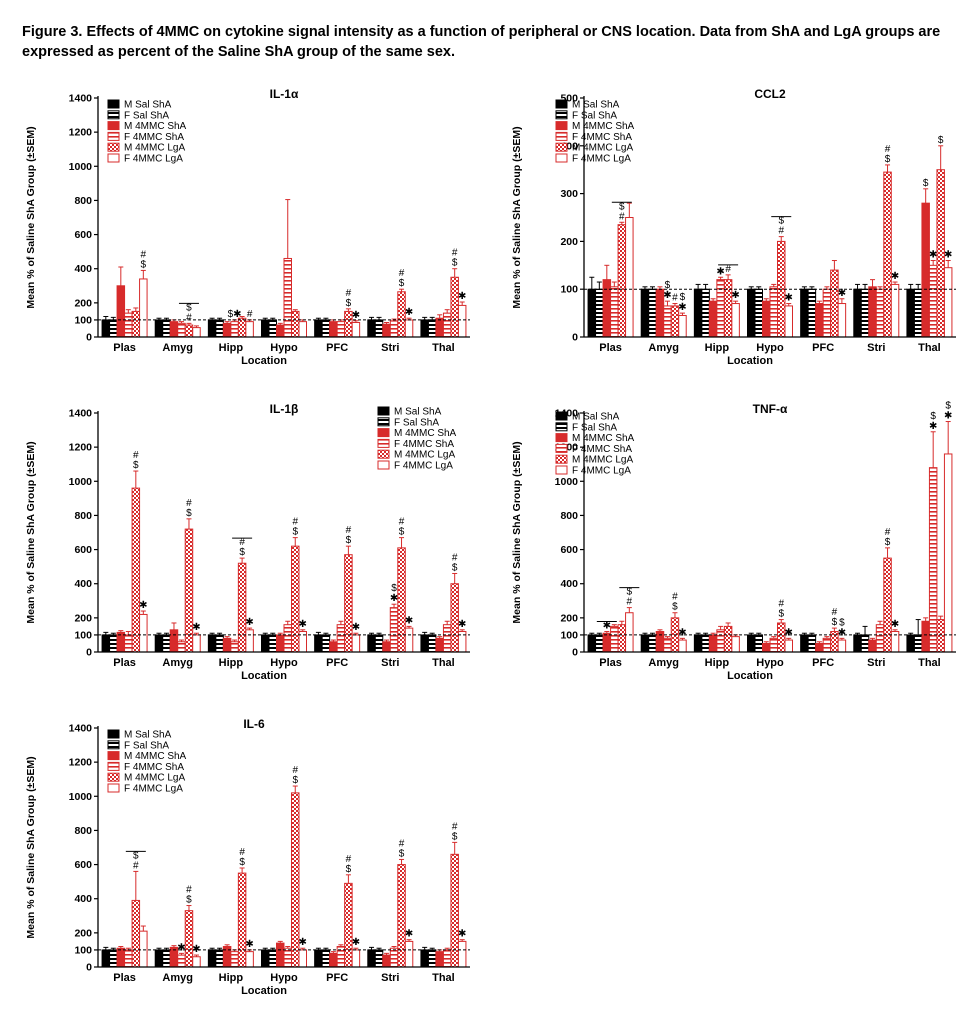 This screenshot has height=1024, width=972. Describe the element at coordinates (575, 653) in the screenshot. I see `y-tick-label: 0` at that location.